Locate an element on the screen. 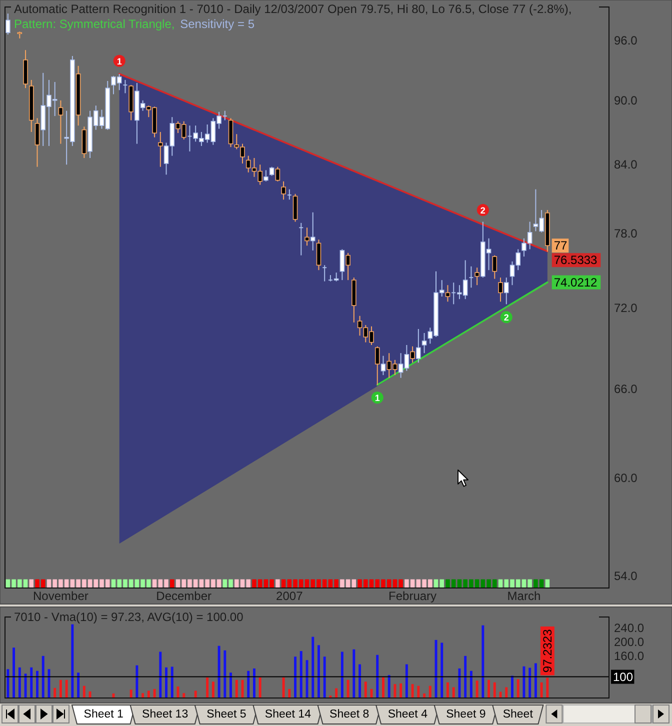  text: Sheet 9 is located at coordinates (466, 714).